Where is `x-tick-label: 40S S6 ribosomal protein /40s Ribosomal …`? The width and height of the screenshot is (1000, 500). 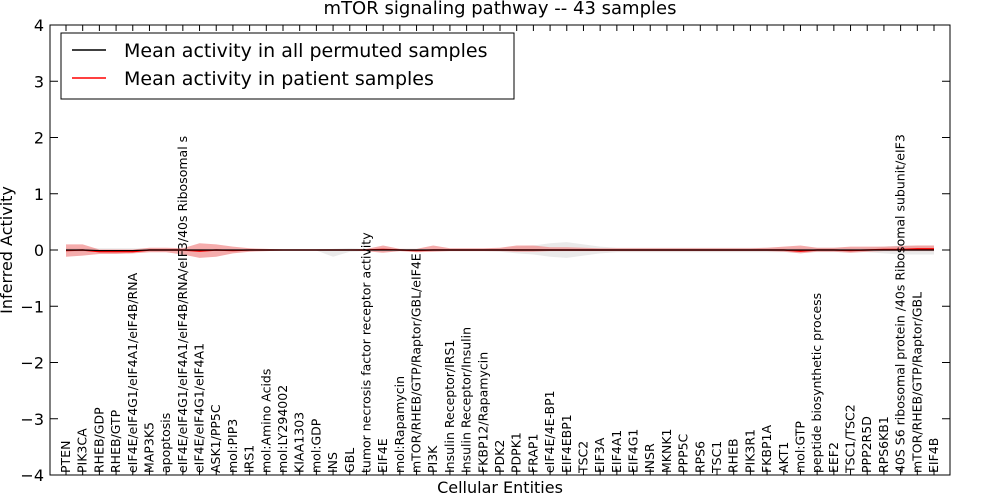 x-tick-label: 40S S6 ribosomal protein /40s Ribosomal … is located at coordinates (900, 303).